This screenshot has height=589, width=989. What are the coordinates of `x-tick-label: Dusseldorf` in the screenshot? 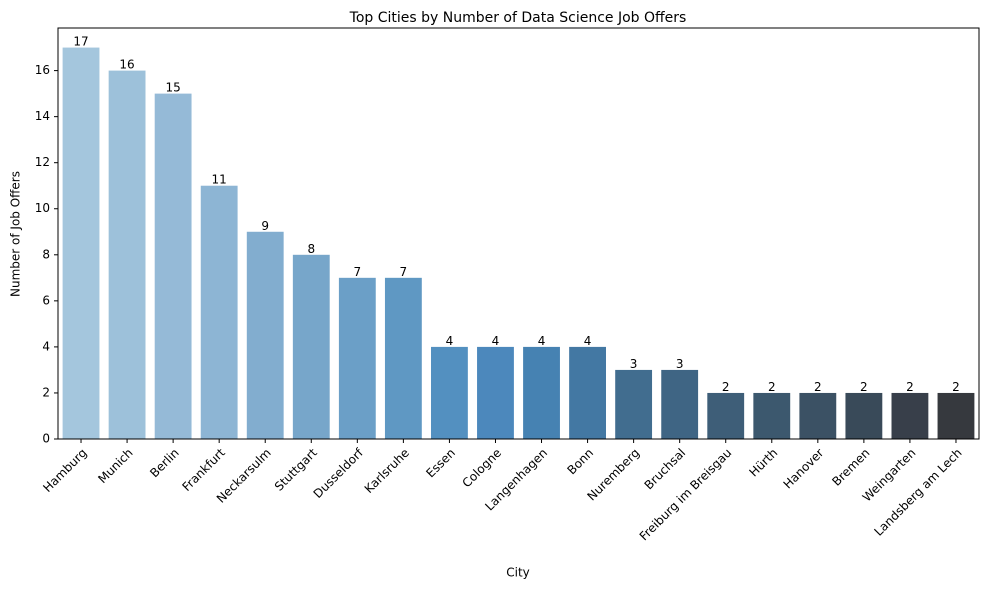 It's located at (339, 473).